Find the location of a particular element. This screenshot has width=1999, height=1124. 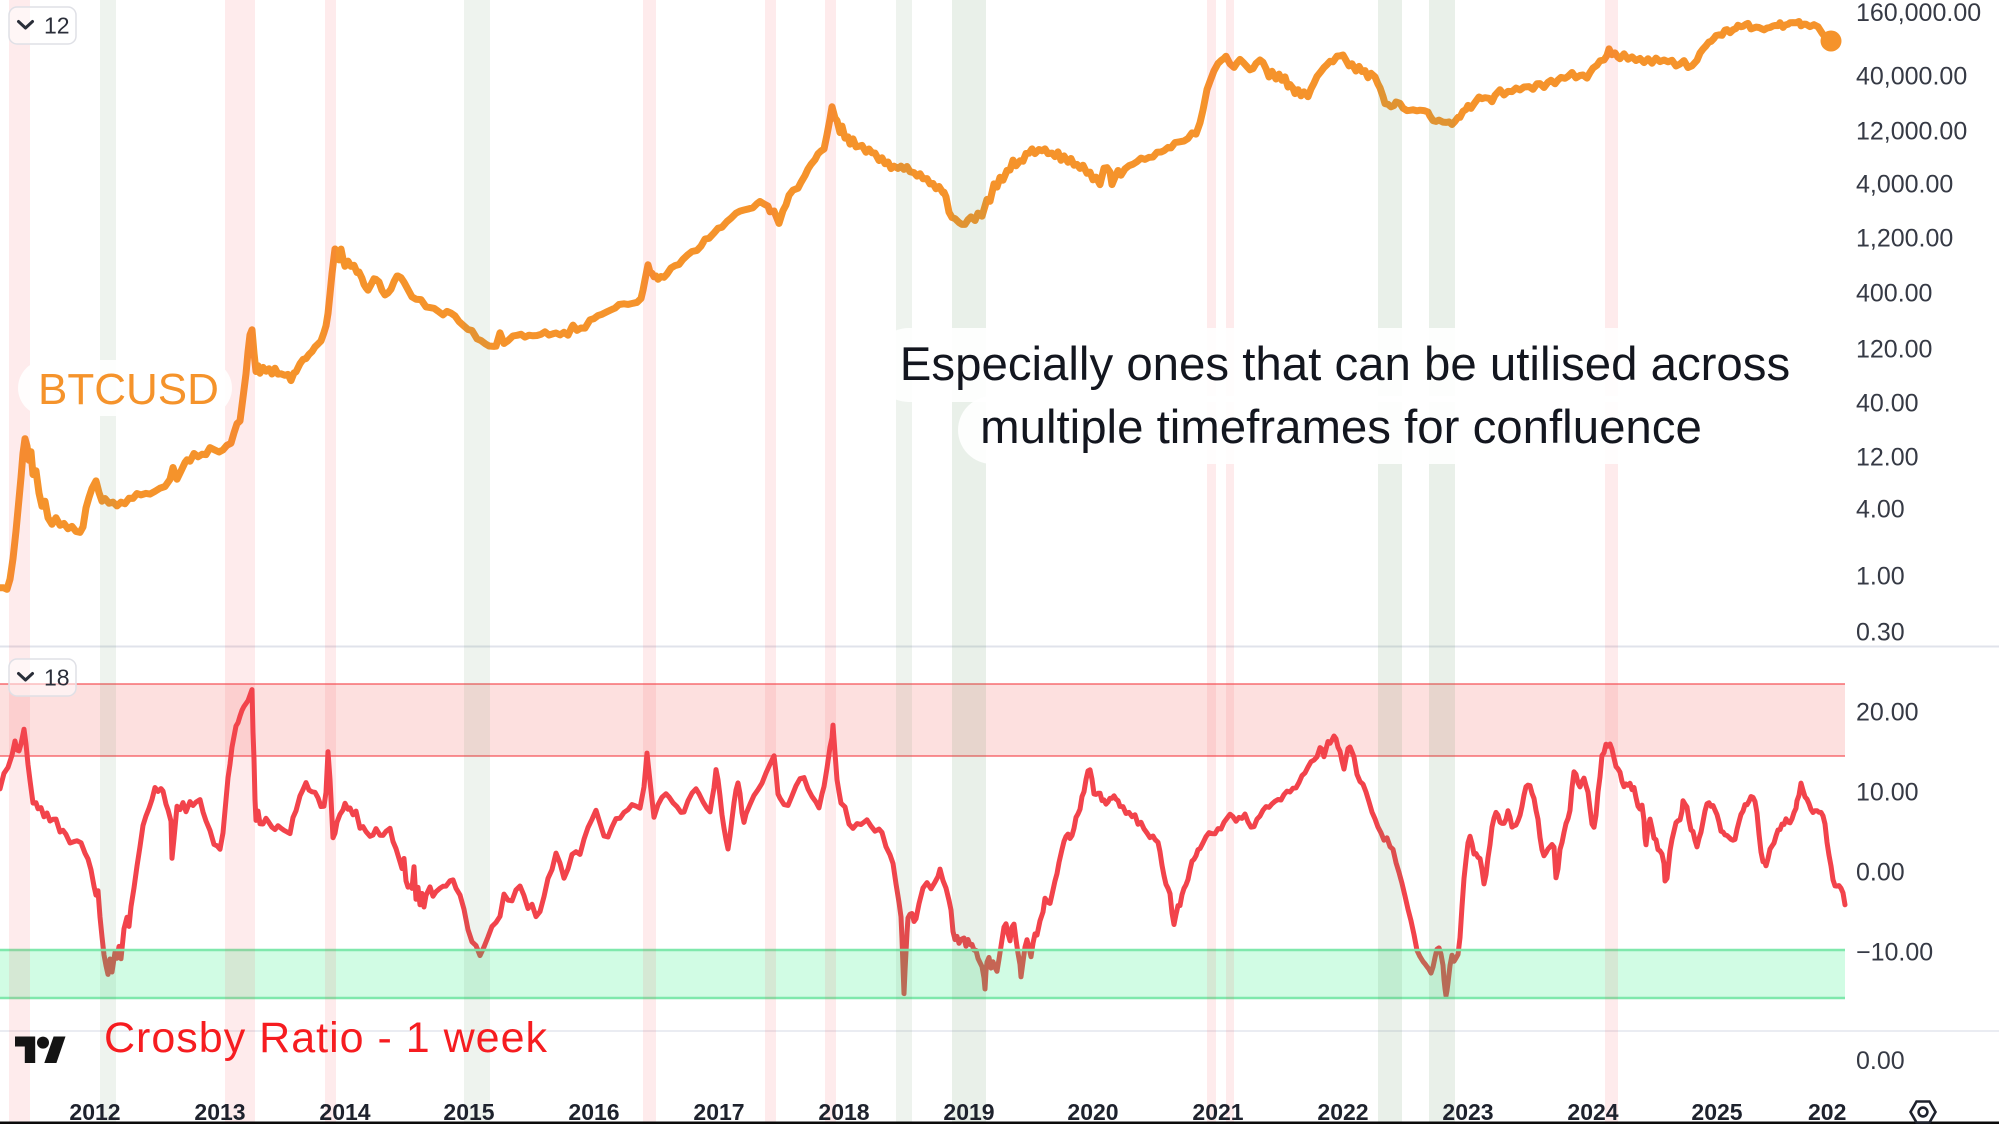

svg-text: 400.00 is located at coordinates (1894, 294).